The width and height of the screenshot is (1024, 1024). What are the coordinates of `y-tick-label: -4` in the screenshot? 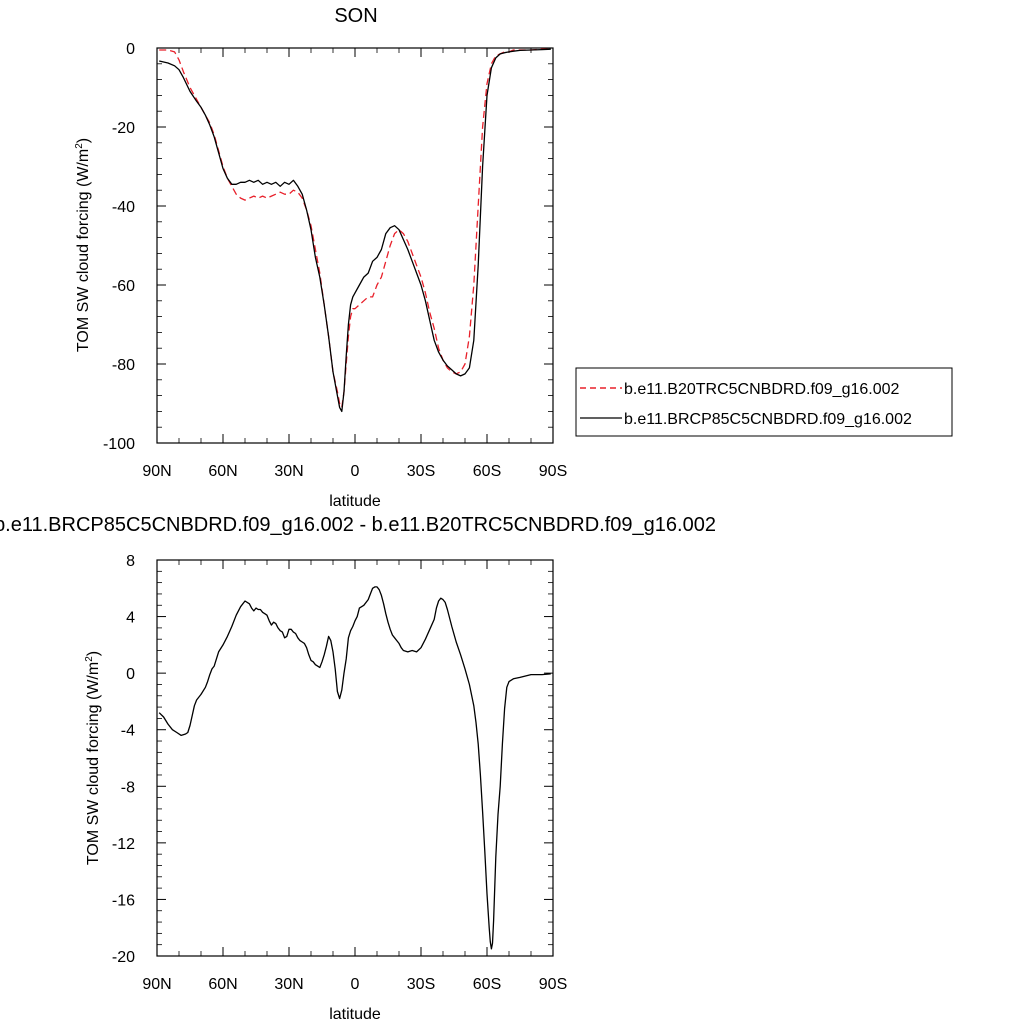 It's located at (128, 731).